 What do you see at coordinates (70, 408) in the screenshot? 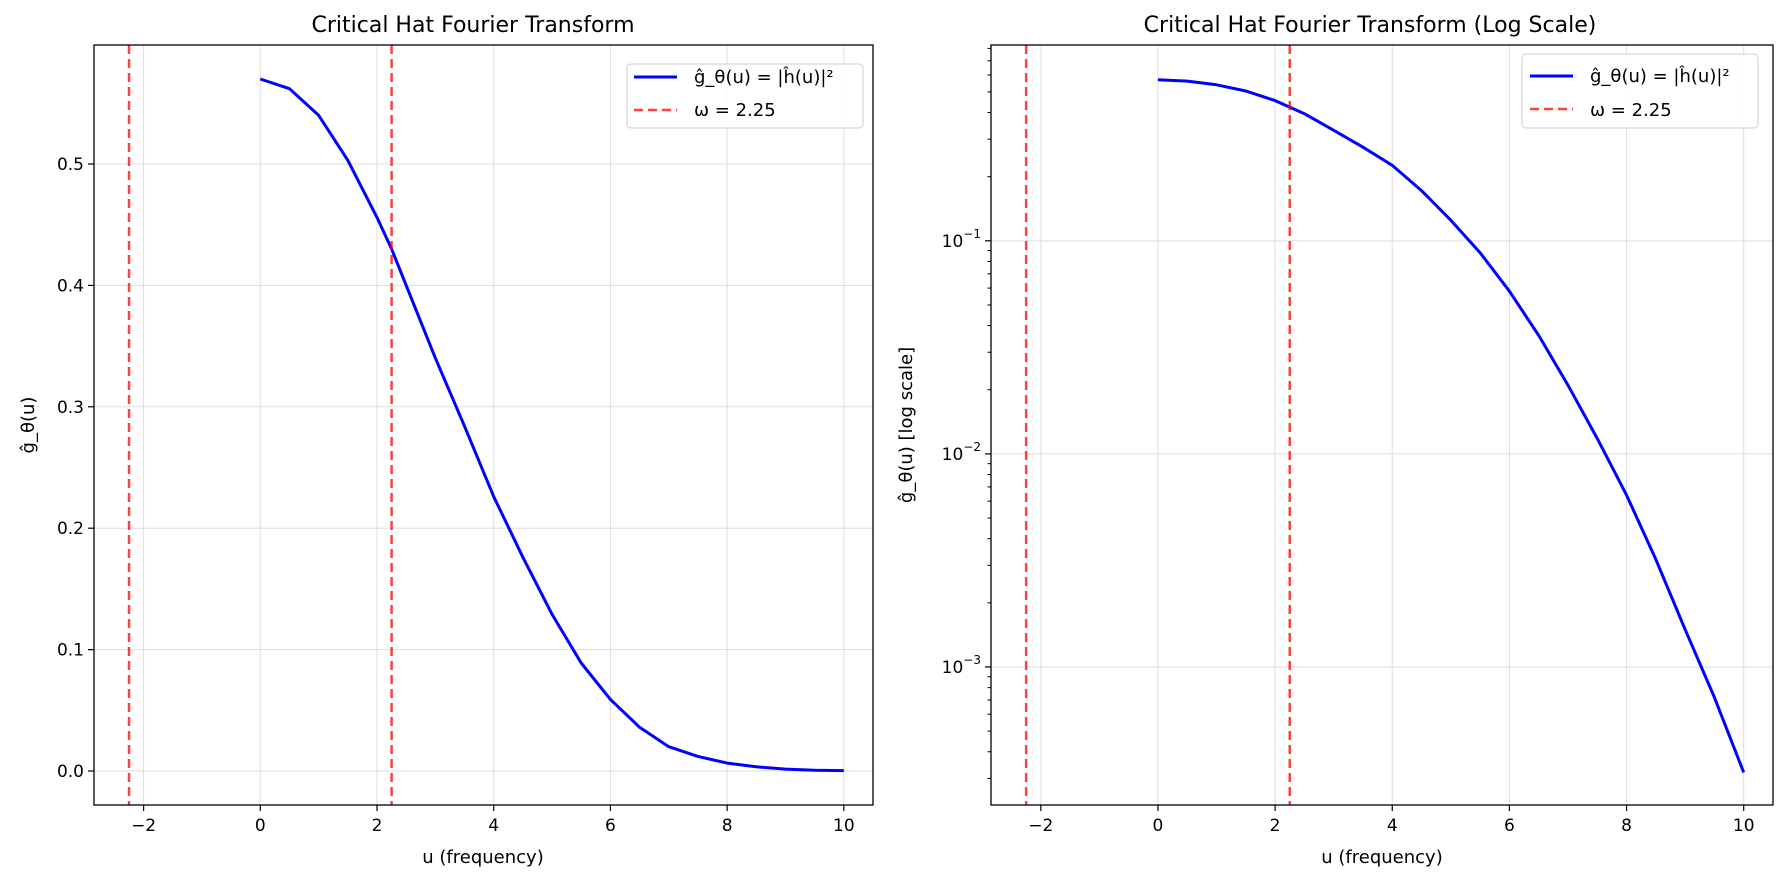
I see `y-tick-label: 0.3` at bounding box center [70, 408].